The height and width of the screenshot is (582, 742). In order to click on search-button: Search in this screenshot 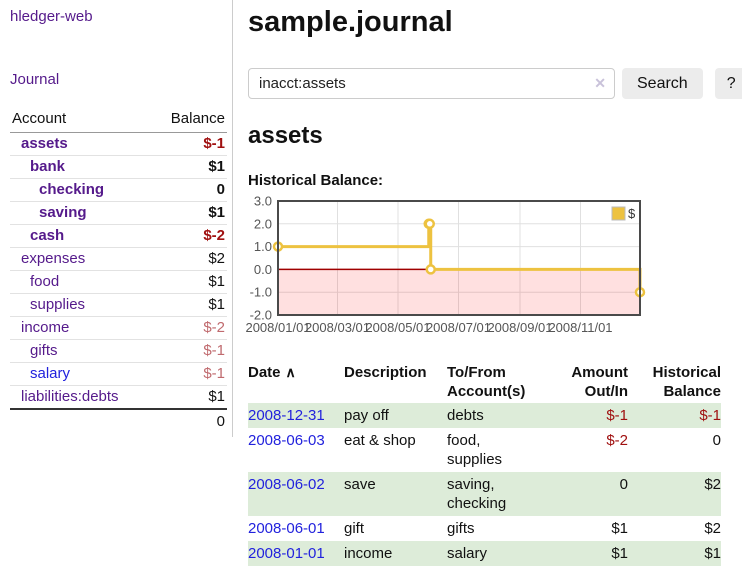, I will do `click(662, 83)`.